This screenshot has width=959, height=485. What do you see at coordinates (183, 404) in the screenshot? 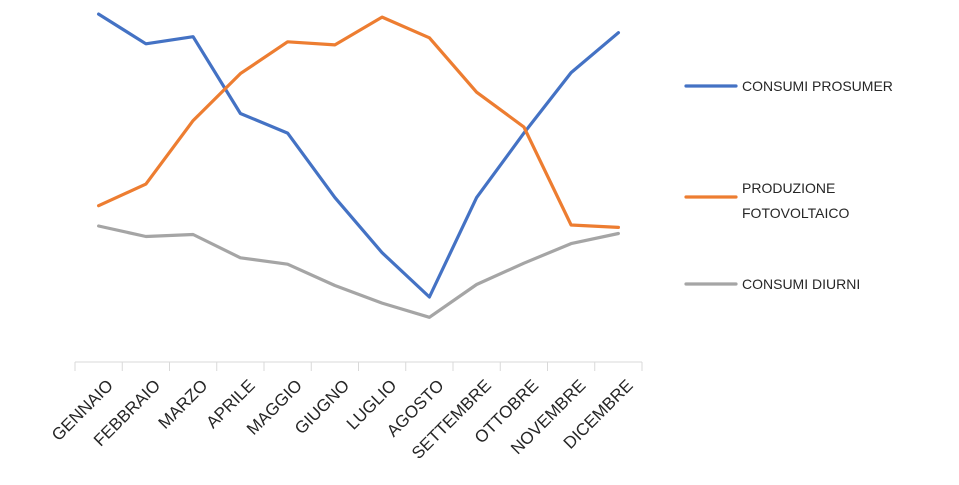
I see `x-tick-label: MARZO` at bounding box center [183, 404].